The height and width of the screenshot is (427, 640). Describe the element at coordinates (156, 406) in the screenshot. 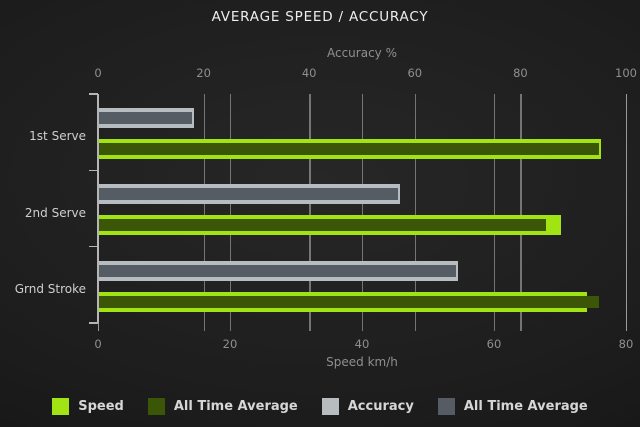

I see `speed-all-time-average-swatch-icon` at that location.